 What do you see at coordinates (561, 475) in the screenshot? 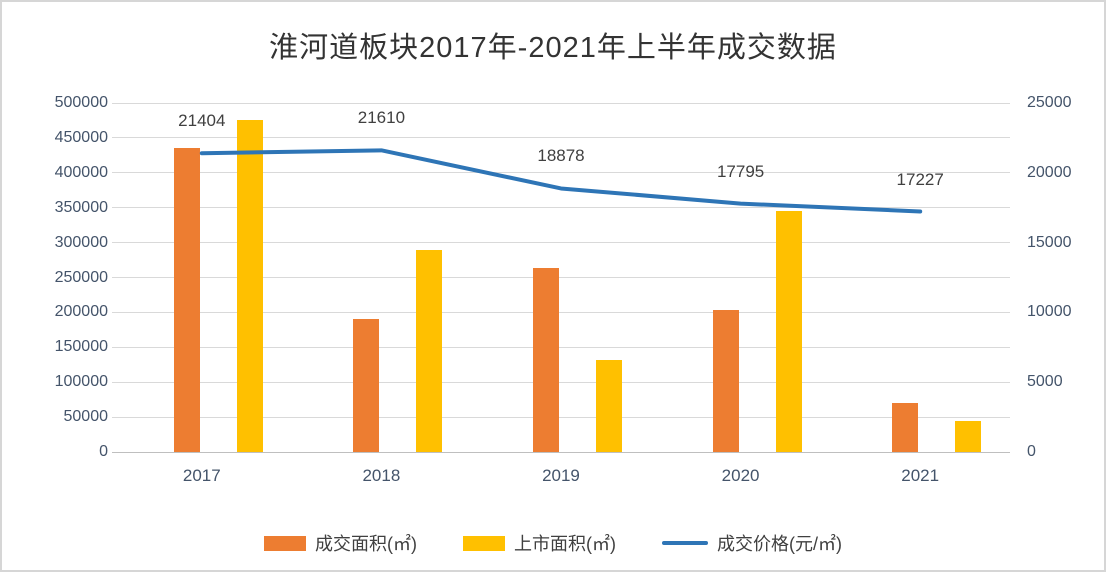
I see `x-axis-label: 2019` at bounding box center [561, 475].